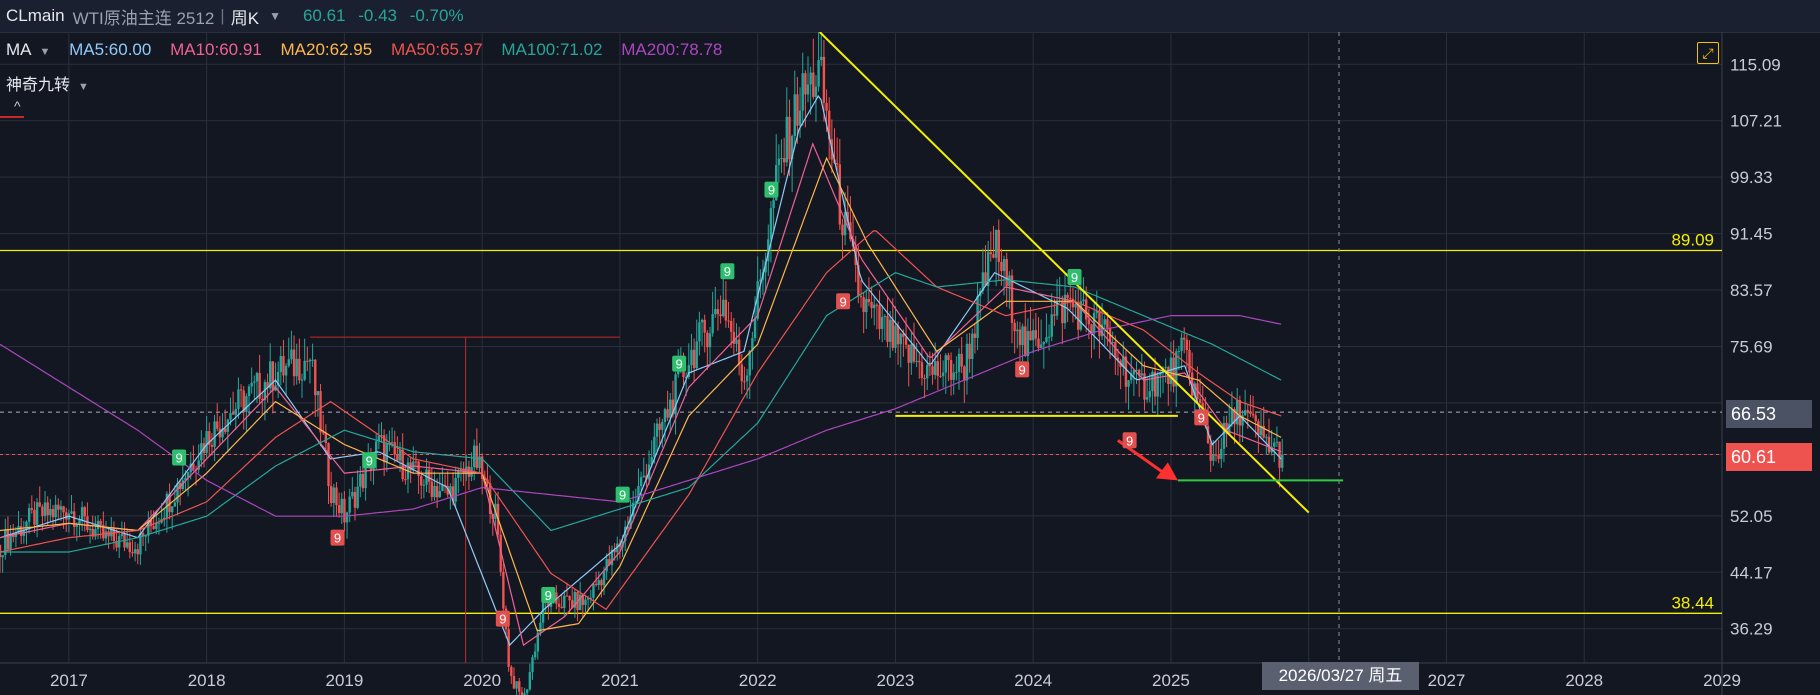  Describe the element at coordinates (245, 18) in the screenshot. I see `period-selector: 周K` at that location.